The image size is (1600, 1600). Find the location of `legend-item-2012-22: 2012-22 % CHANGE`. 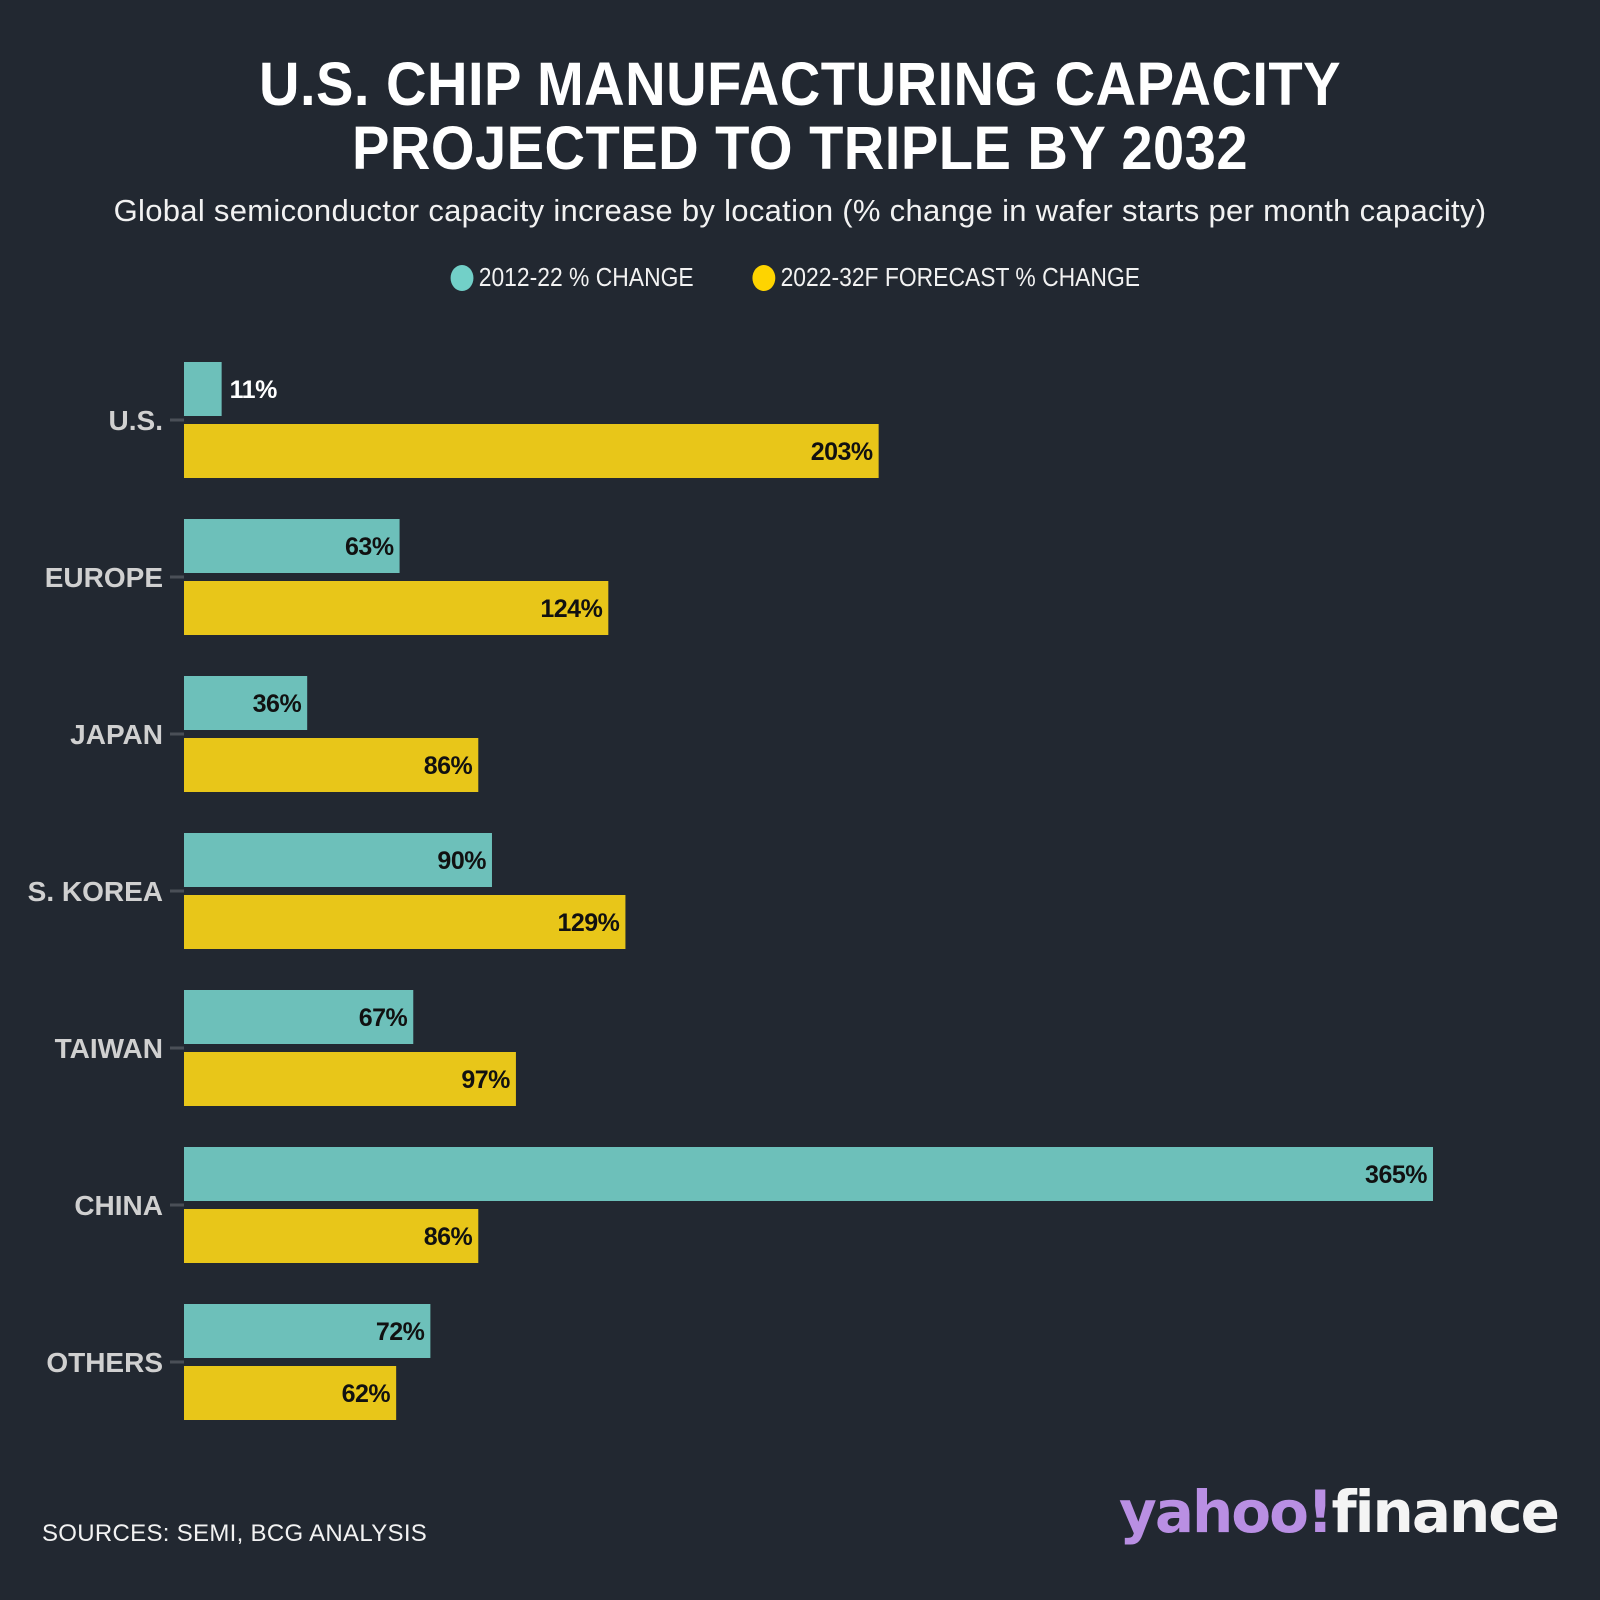

legend-item-2012-22: 2012-22 % CHANGE is located at coordinates (571, 277).